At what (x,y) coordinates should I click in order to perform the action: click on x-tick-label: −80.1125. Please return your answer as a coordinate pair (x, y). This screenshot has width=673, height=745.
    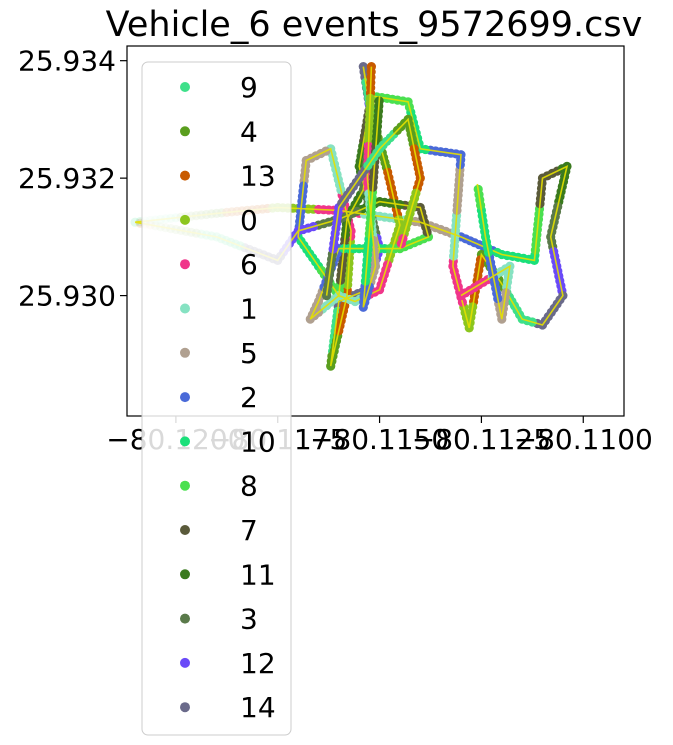
    Looking at the image, I should click on (481, 439).